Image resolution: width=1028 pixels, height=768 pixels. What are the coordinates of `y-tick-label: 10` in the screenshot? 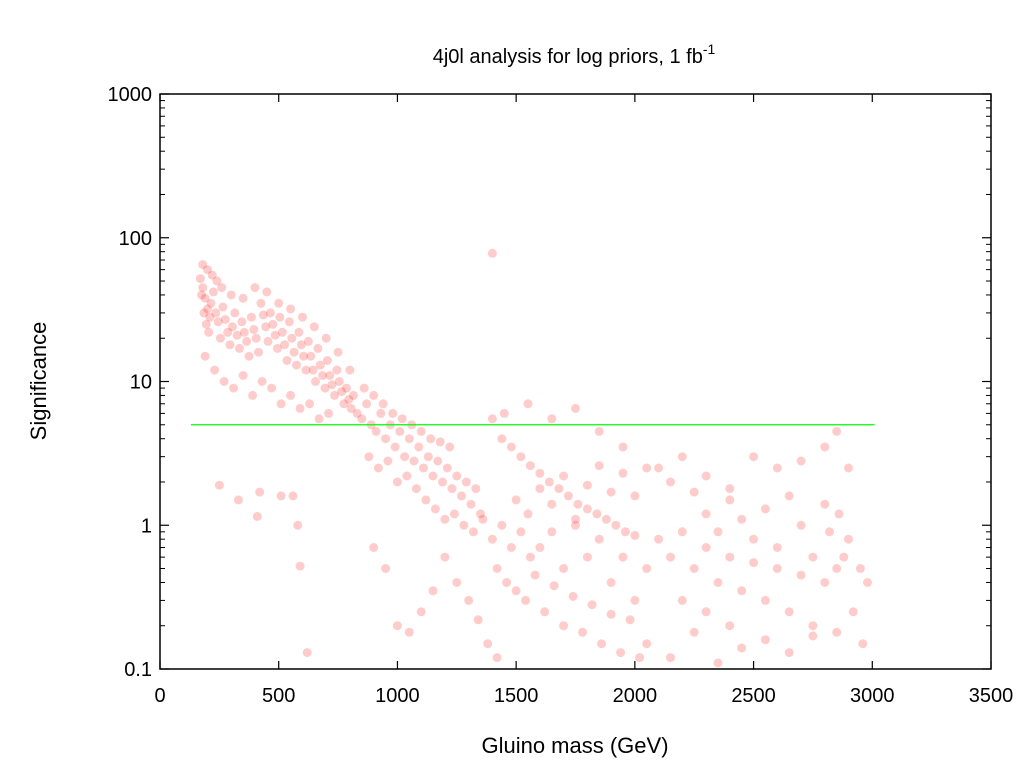 It's located at (141, 383).